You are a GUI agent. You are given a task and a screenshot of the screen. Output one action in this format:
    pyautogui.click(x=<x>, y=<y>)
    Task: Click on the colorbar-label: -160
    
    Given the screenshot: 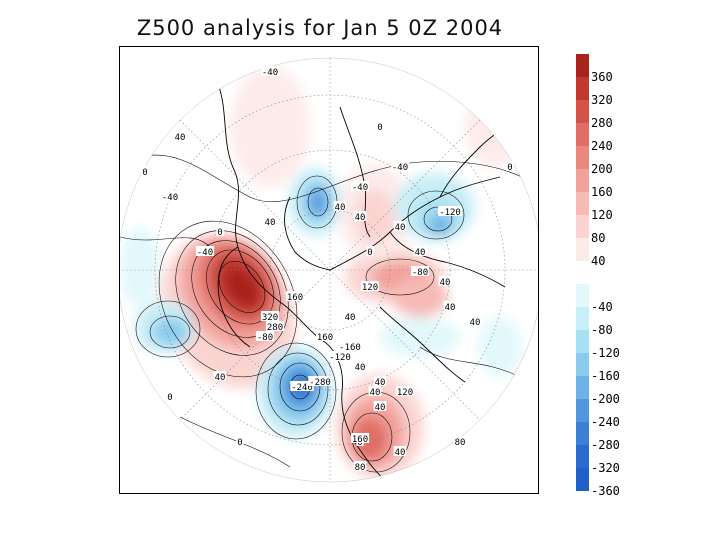 What is the action you would take?
    pyautogui.click(x=605, y=376)
    